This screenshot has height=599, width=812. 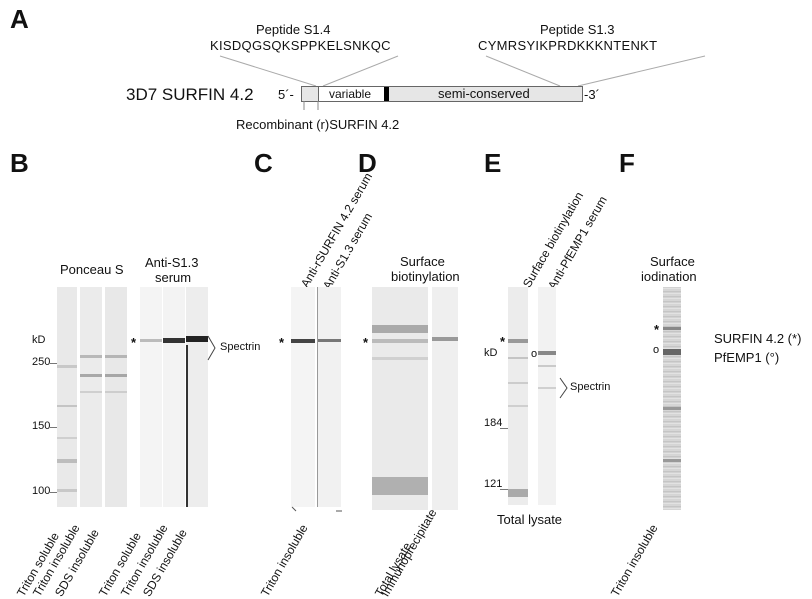 What do you see at coordinates (173, 277) in the screenshot?
I see `anti-s13-header-line2: serum` at bounding box center [173, 277].